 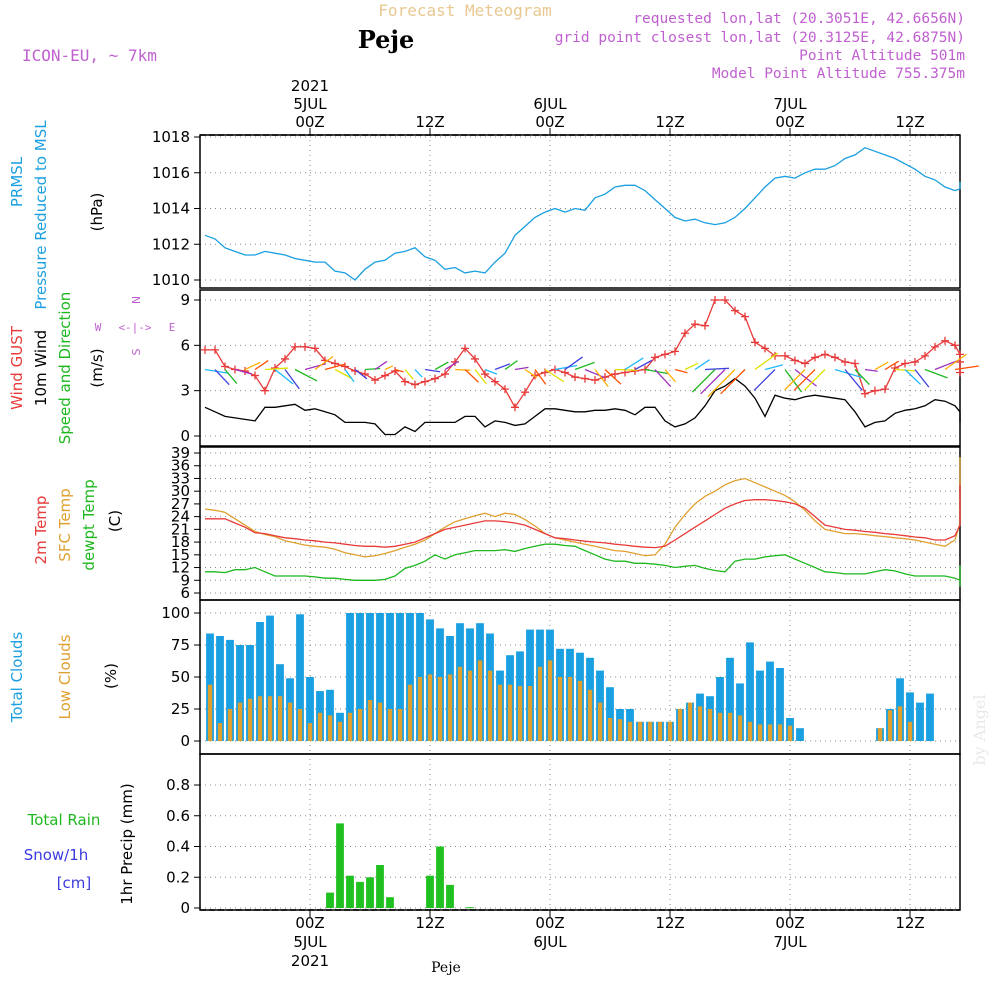 What do you see at coordinates (180, 645) in the screenshot?
I see `ytick-label-3-3: 75` at bounding box center [180, 645].